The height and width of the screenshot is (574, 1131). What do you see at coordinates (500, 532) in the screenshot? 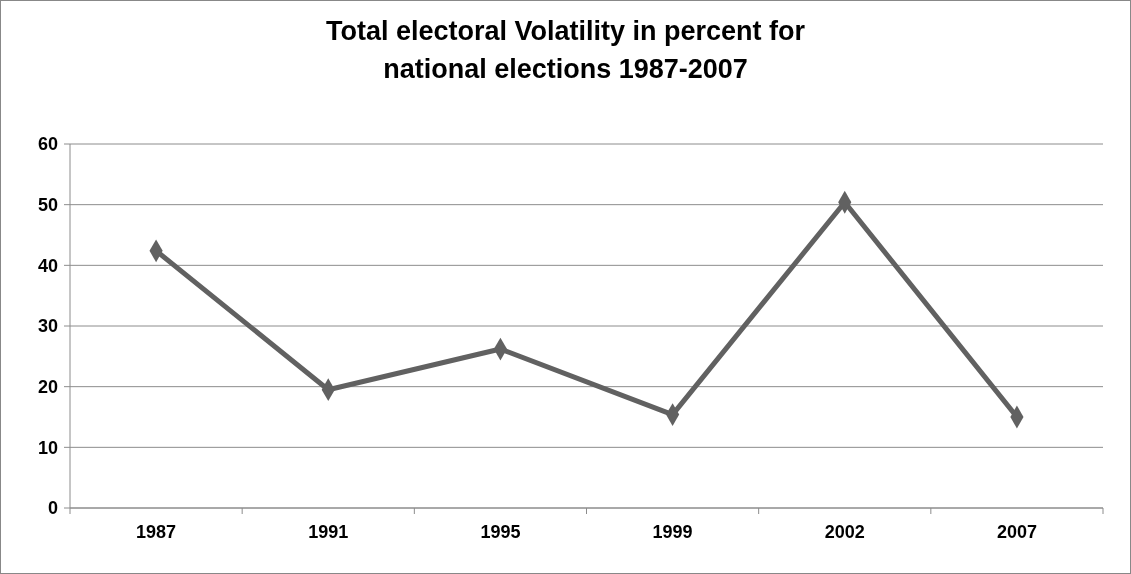
I see `x-tick-label: 1995` at bounding box center [500, 532].